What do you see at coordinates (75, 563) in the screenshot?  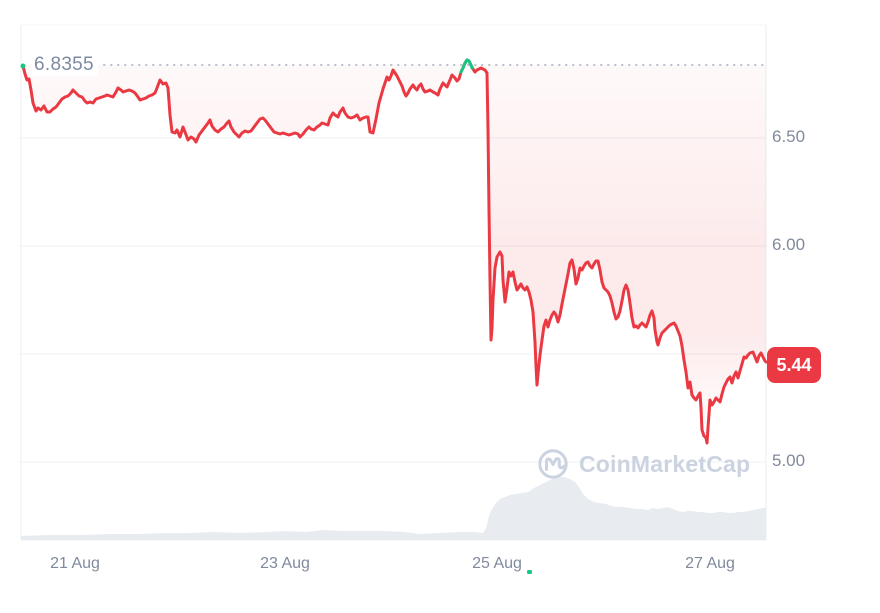 I see `x-axis-tick-21aug: 21 Aug` at bounding box center [75, 563].